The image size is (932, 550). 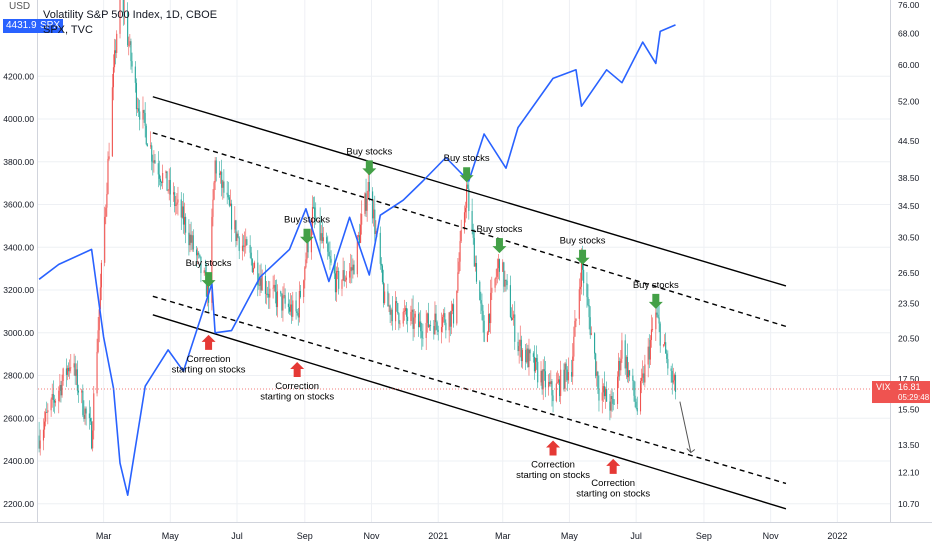 What do you see at coordinates (209, 359) in the screenshot?
I see `correction-label: Correction` at bounding box center [209, 359].